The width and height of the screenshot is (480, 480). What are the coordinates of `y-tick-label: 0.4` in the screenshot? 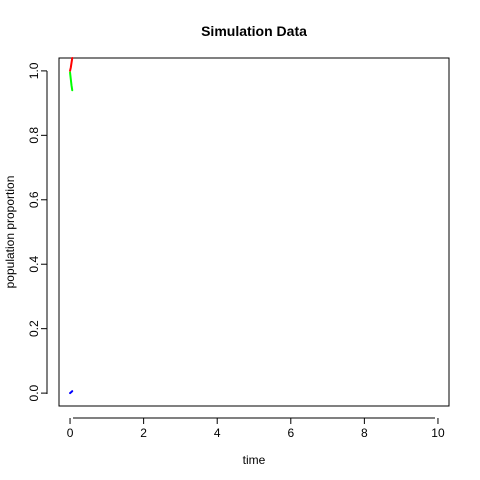 It's located at (34, 264).